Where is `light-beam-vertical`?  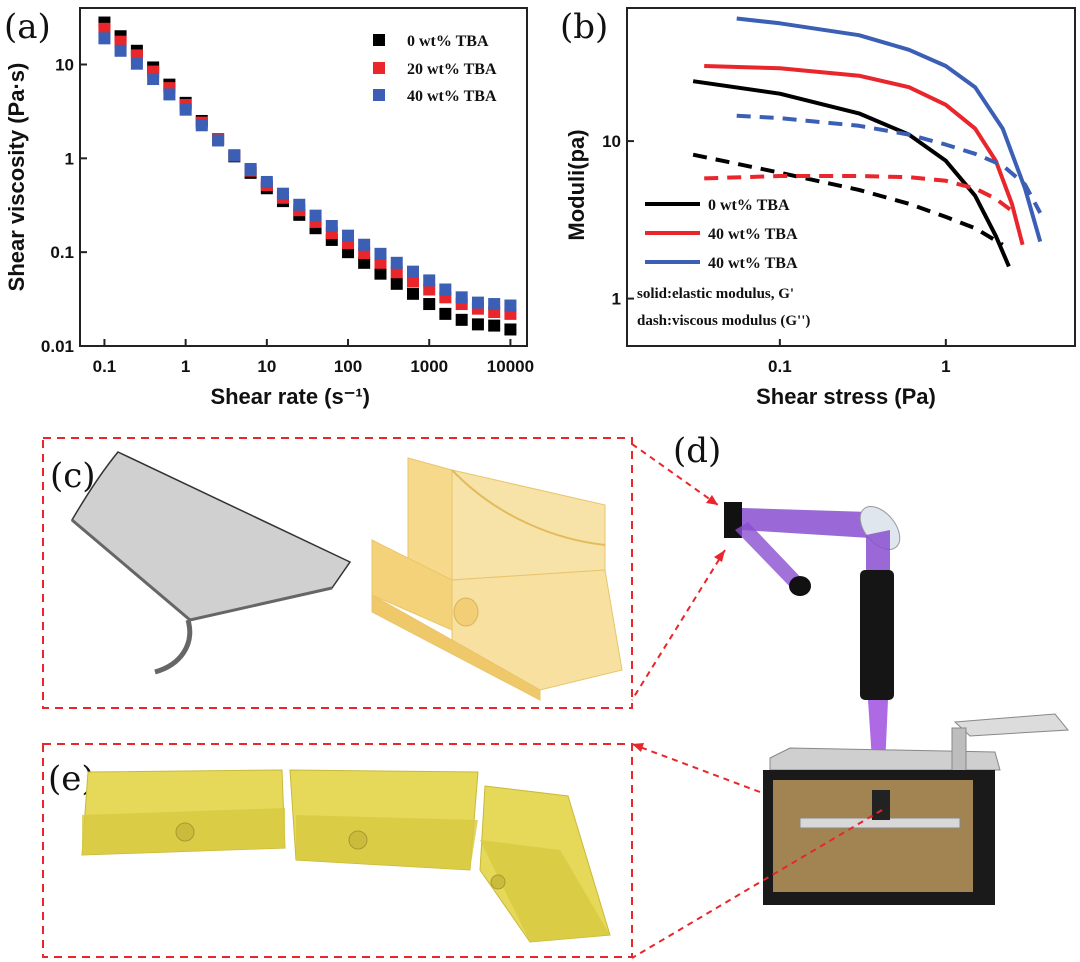
light-beam-vertical is located at coordinates (878, 552).